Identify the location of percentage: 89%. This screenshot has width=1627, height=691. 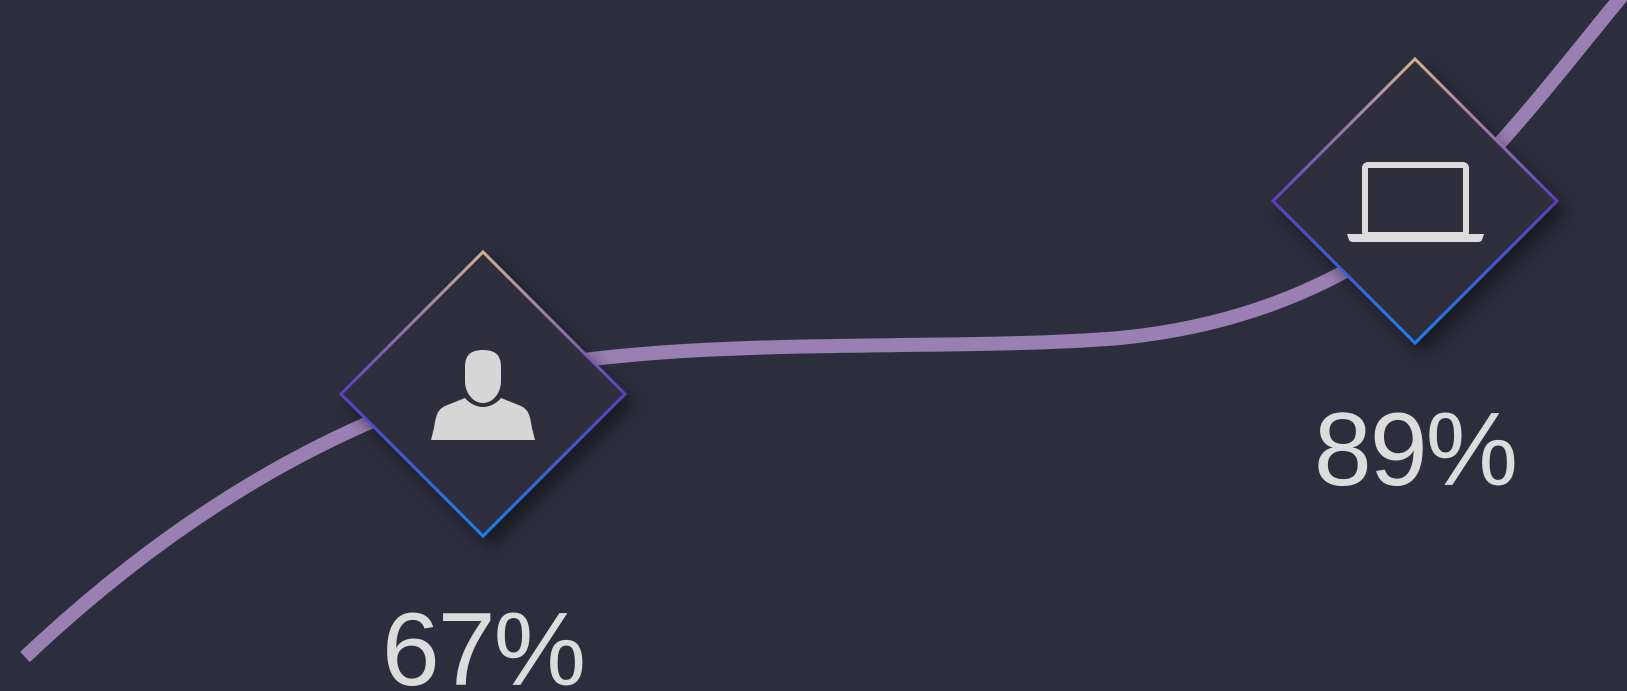
(1415, 450).